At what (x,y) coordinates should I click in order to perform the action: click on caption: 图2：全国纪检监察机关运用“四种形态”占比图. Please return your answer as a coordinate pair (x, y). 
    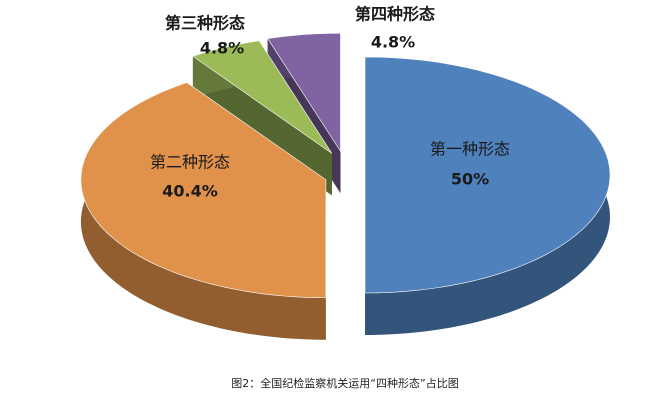
    Looking at the image, I should click on (344, 383).